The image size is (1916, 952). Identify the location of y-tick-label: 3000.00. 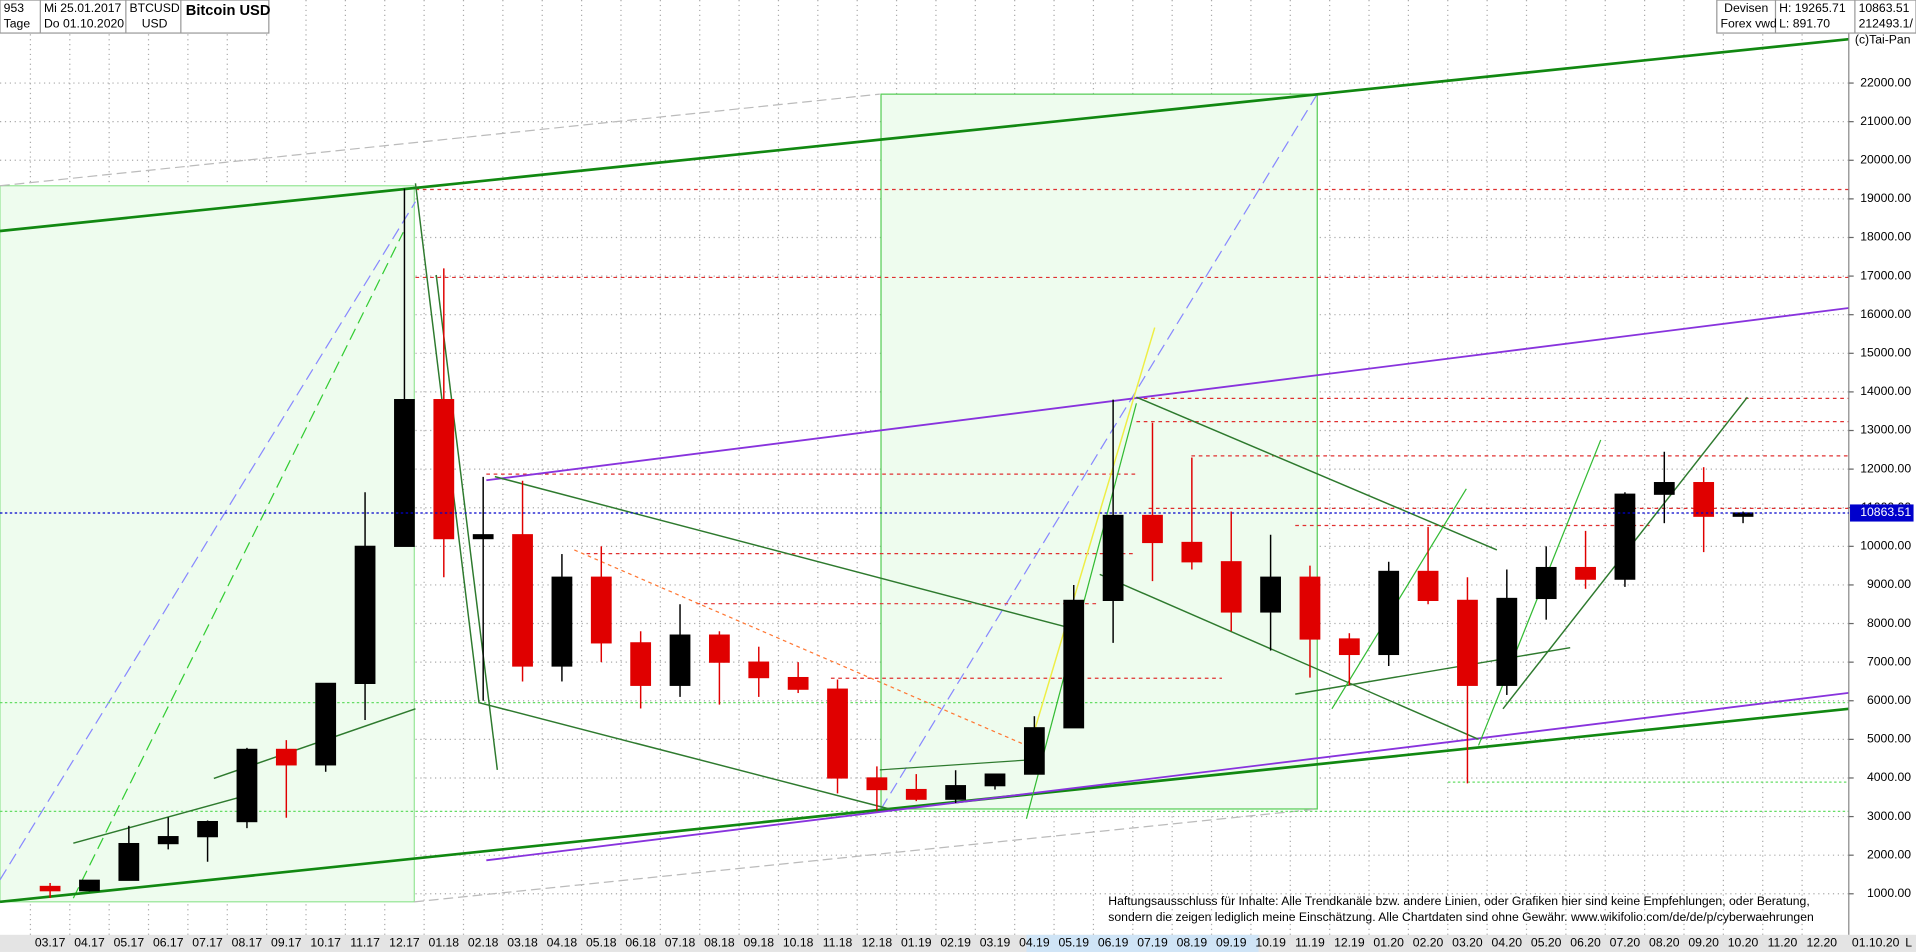
(1889, 816).